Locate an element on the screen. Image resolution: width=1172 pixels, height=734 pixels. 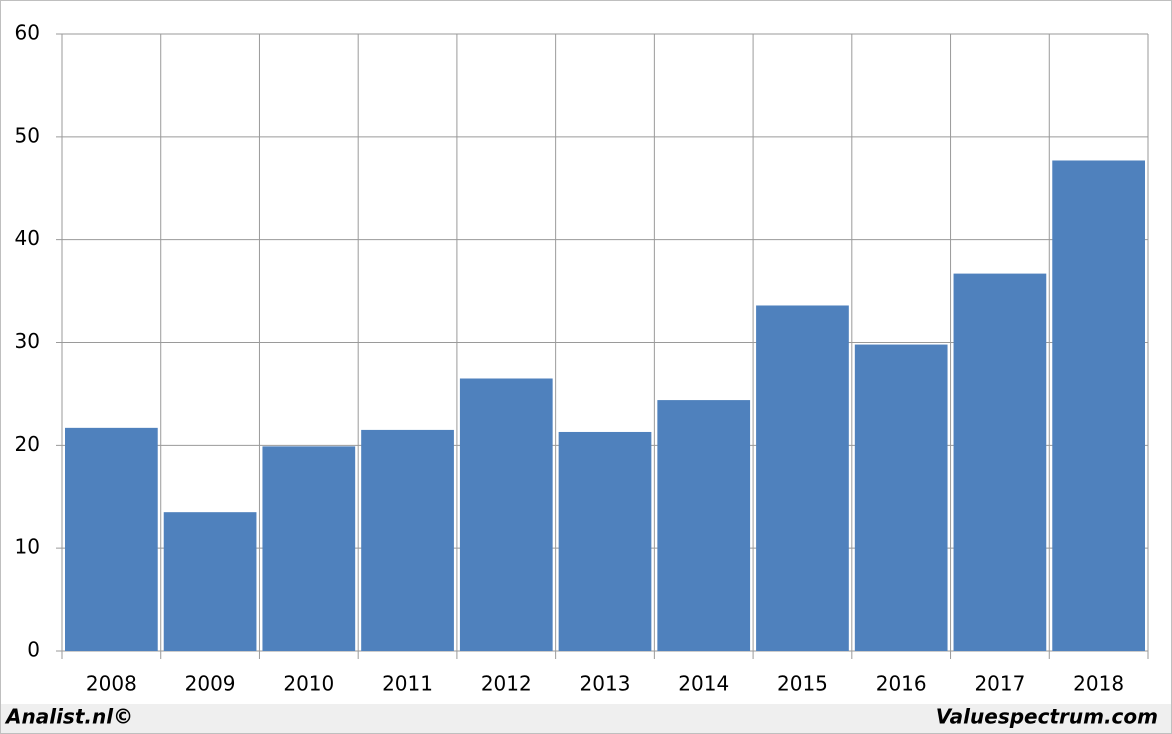
y-tick-label: 60 is located at coordinates (27, 33).